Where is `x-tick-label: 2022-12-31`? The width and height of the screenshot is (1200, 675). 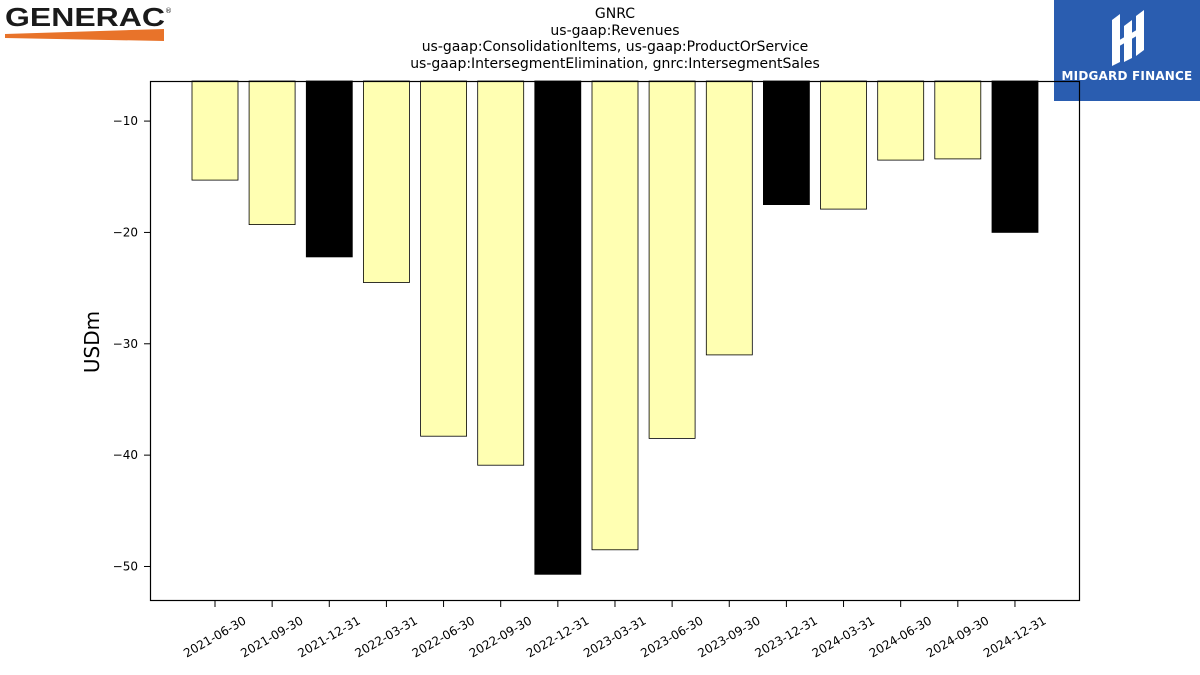
x-tick-label: 2022-12-31 is located at coordinates (557, 636).